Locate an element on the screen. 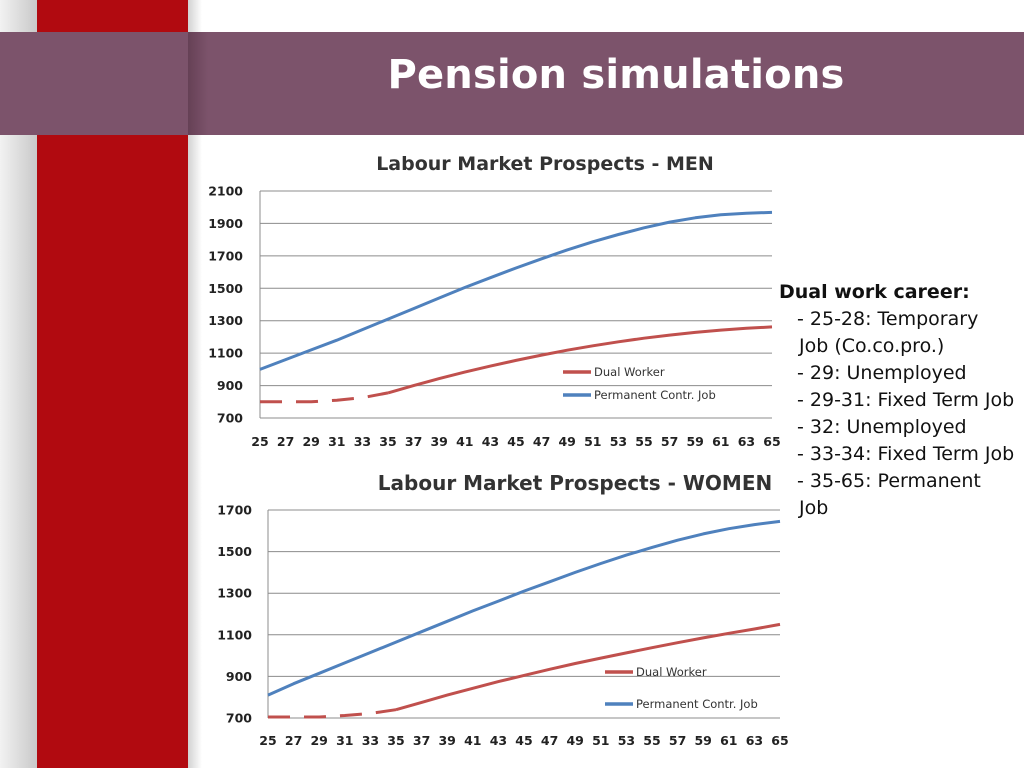 This screenshot has width=1024, height=768. title-band is located at coordinates (512, 83).